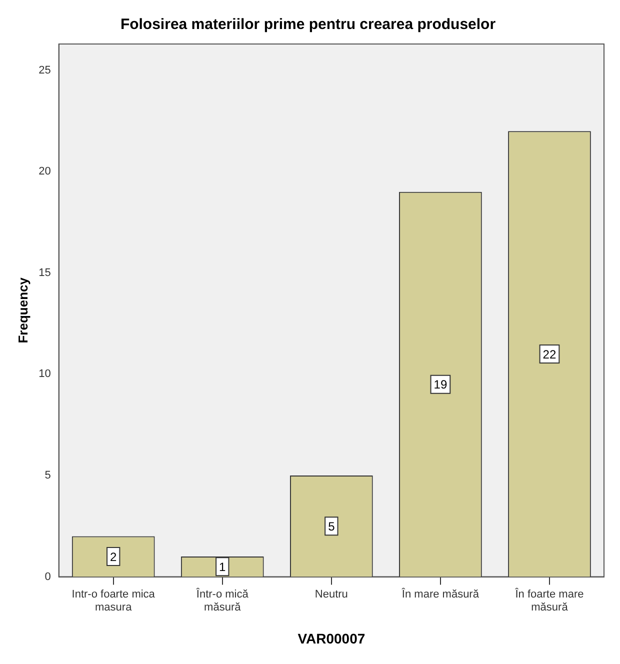 This screenshot has height=664, width=620. I want to click on y-tick-label: 25, so click(44, 70).